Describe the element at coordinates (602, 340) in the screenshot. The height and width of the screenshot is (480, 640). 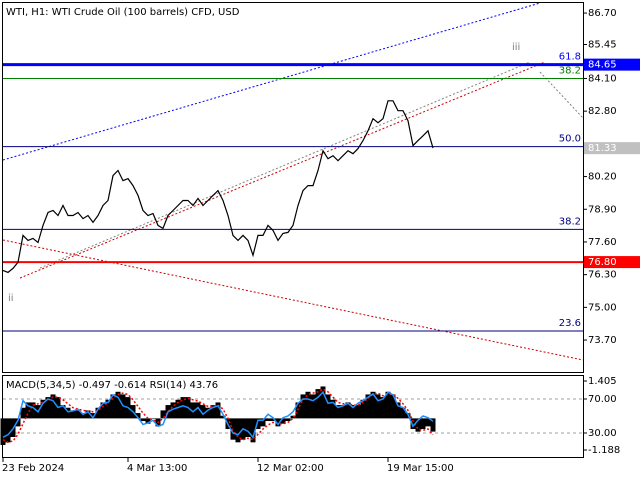
I see `y-tick-label: 73.70` at that location.